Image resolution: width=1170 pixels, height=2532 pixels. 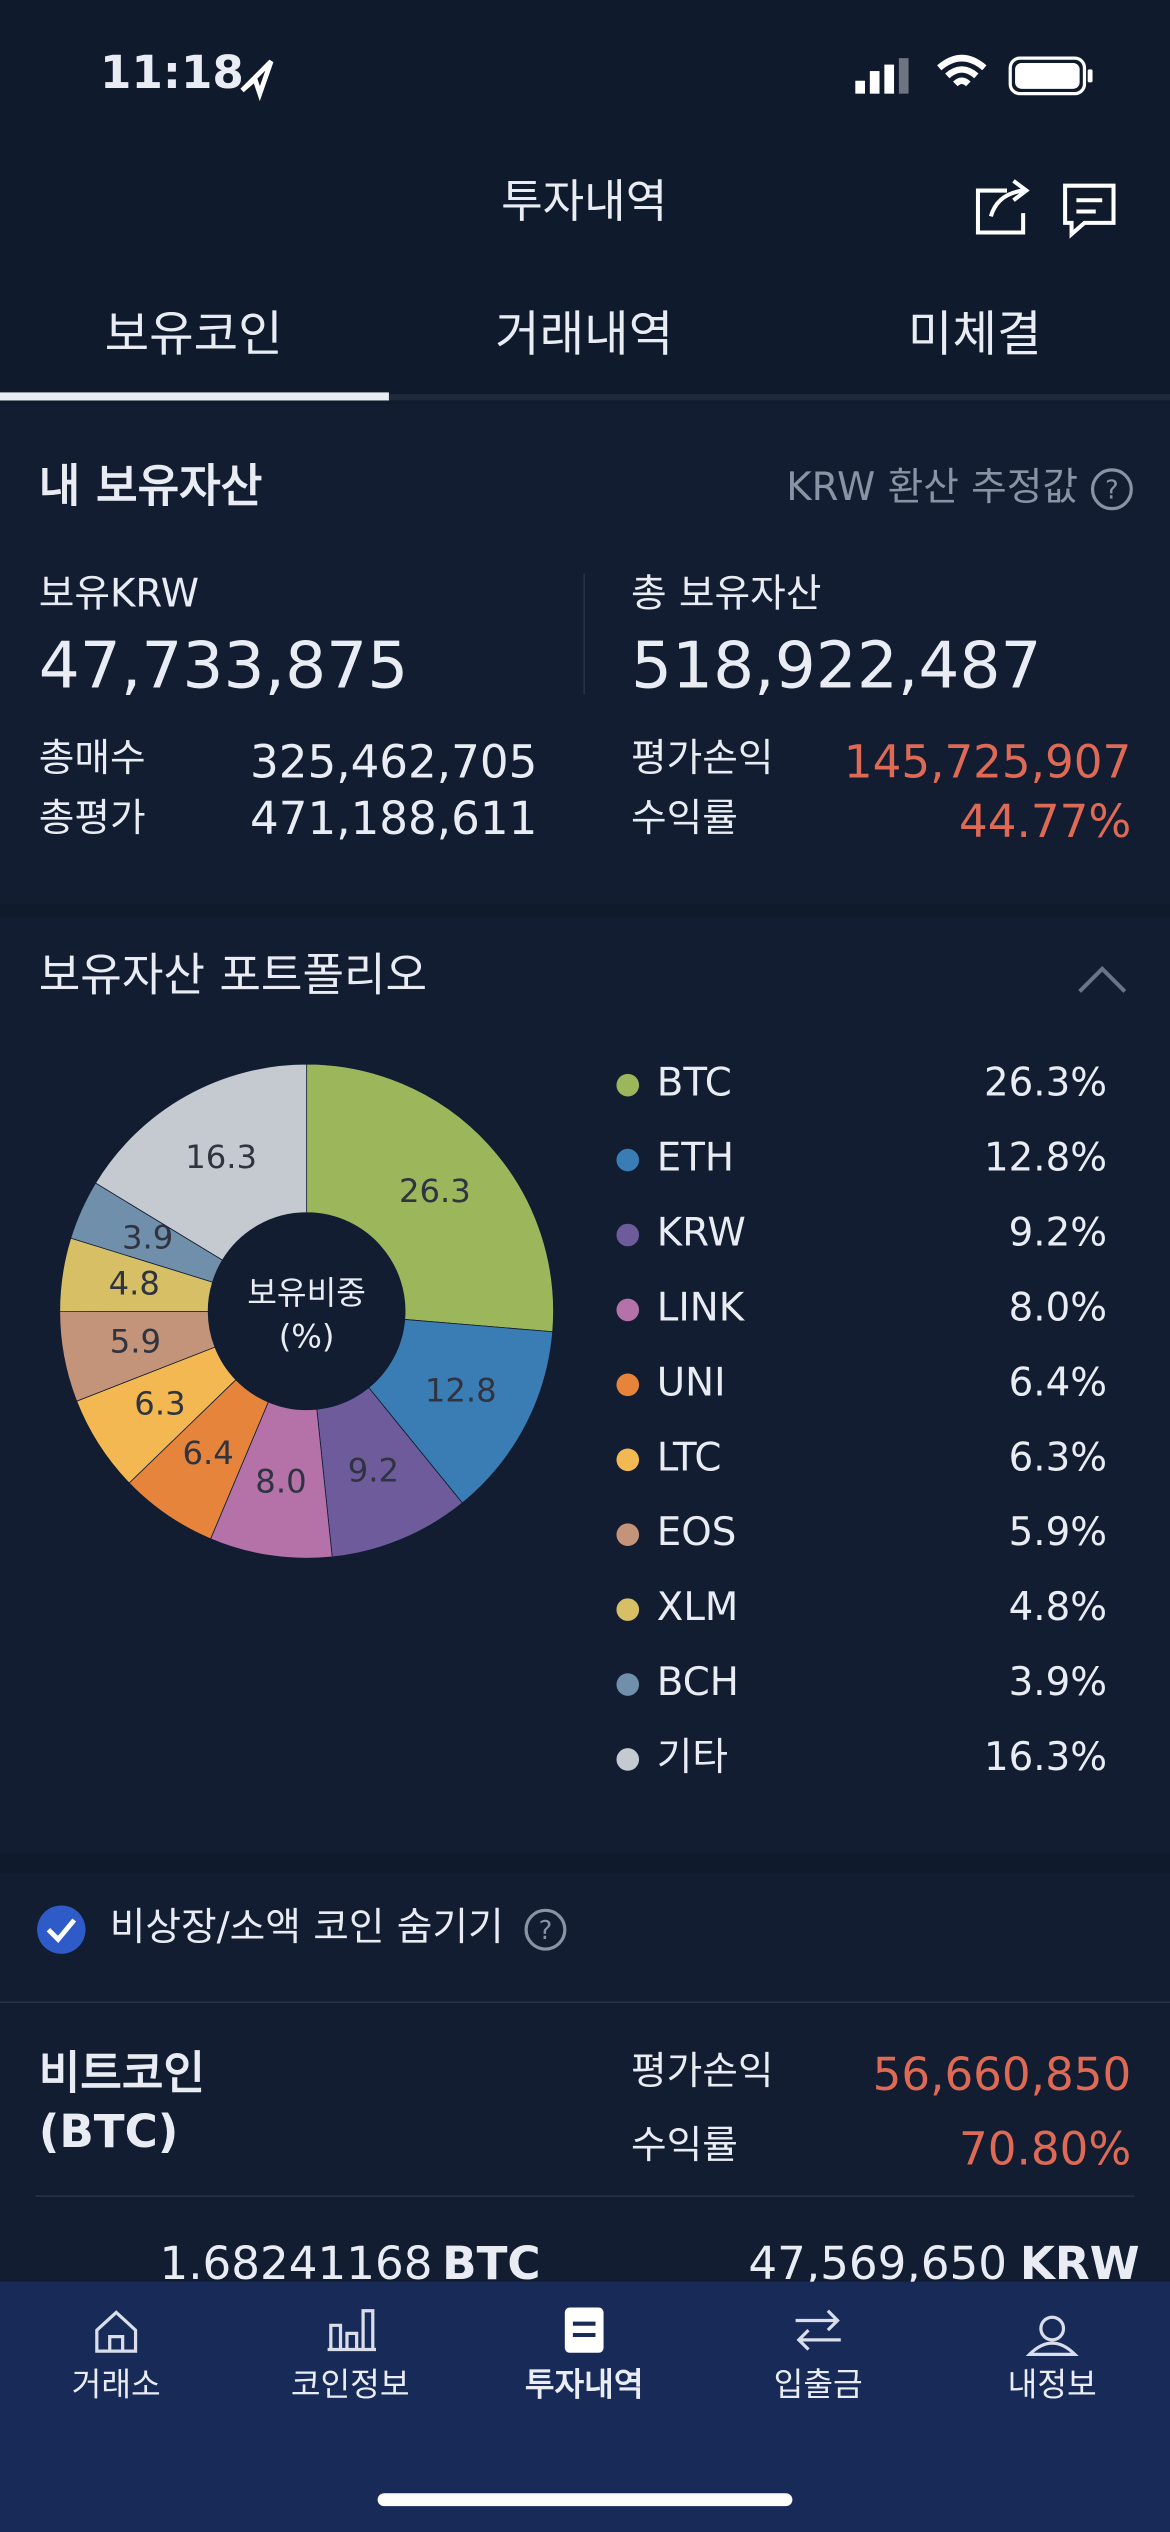 I want to click on checkbox, so click(x=61, y=1929).